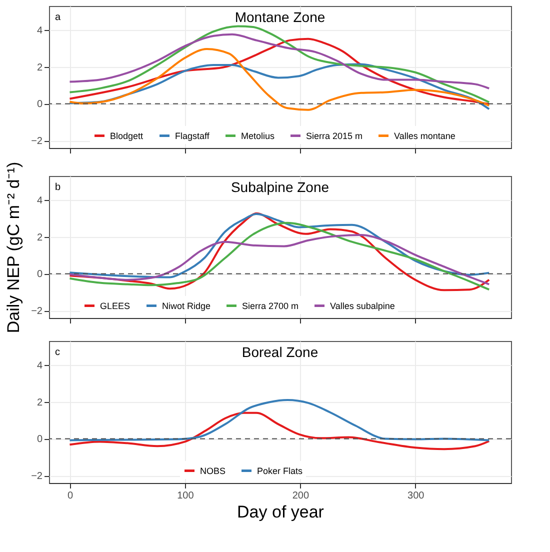 The width and height of the screenshot is (550, 552). Describe the element at coordinates (270, 305) in the screenshot. I see `legend-label: Sierra 2700 m` at that location.